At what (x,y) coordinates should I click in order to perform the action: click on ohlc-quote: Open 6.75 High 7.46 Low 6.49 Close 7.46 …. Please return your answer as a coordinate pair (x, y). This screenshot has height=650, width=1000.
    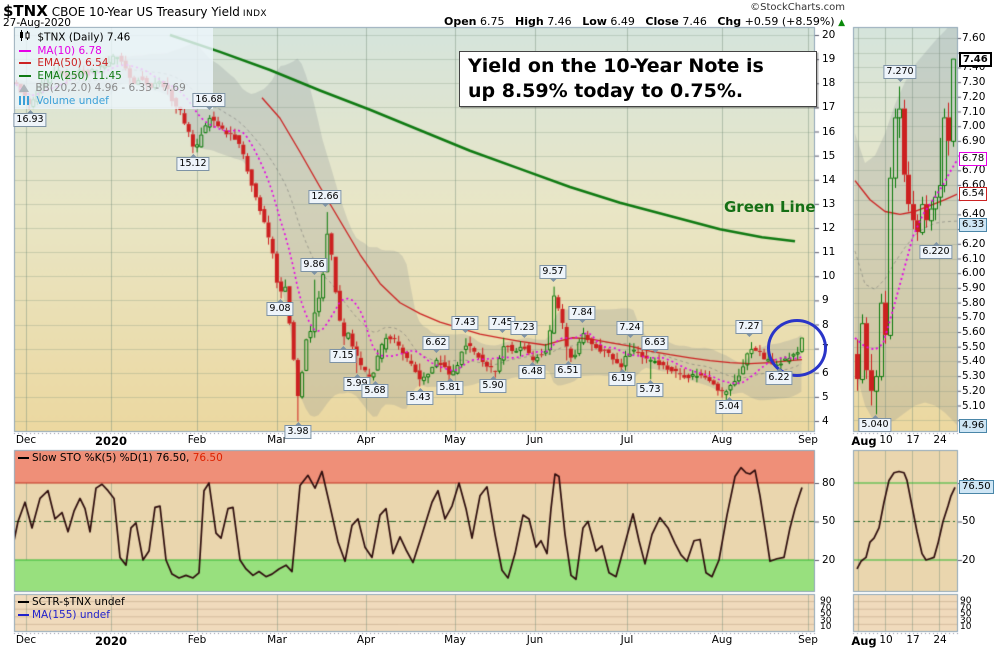
    Looking at the image, I should click on (644, 21).